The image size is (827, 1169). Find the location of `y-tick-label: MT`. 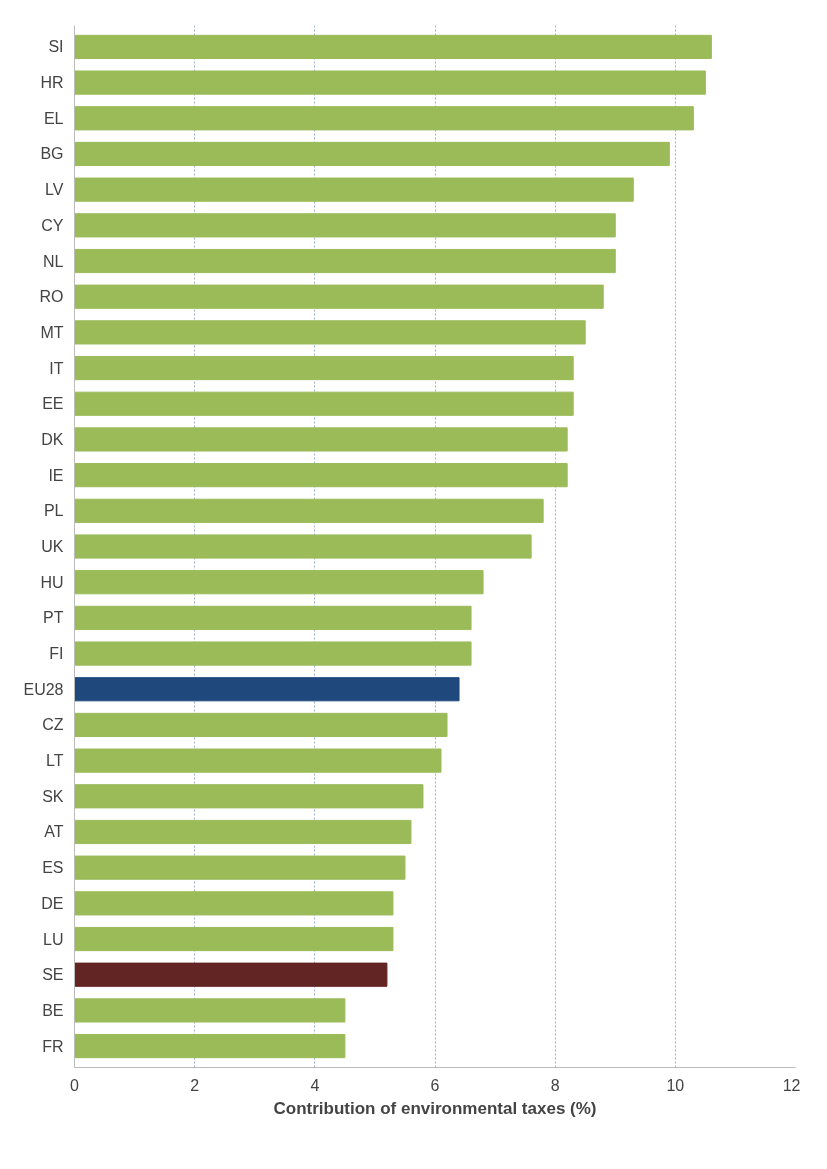

y-tick-label: MT is located at coordinates (52, 332).